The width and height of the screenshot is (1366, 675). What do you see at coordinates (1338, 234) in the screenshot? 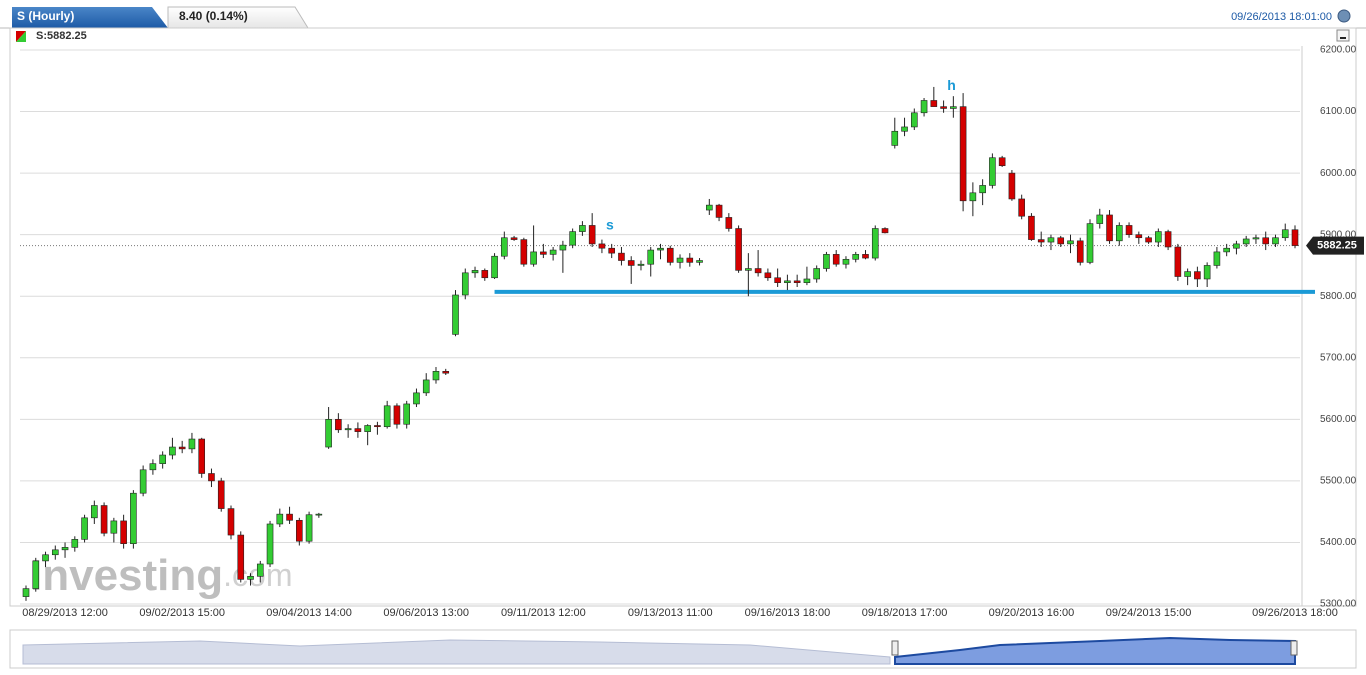
I see `y-tick-label: 5900.00` at bounding box center [1338, 234].